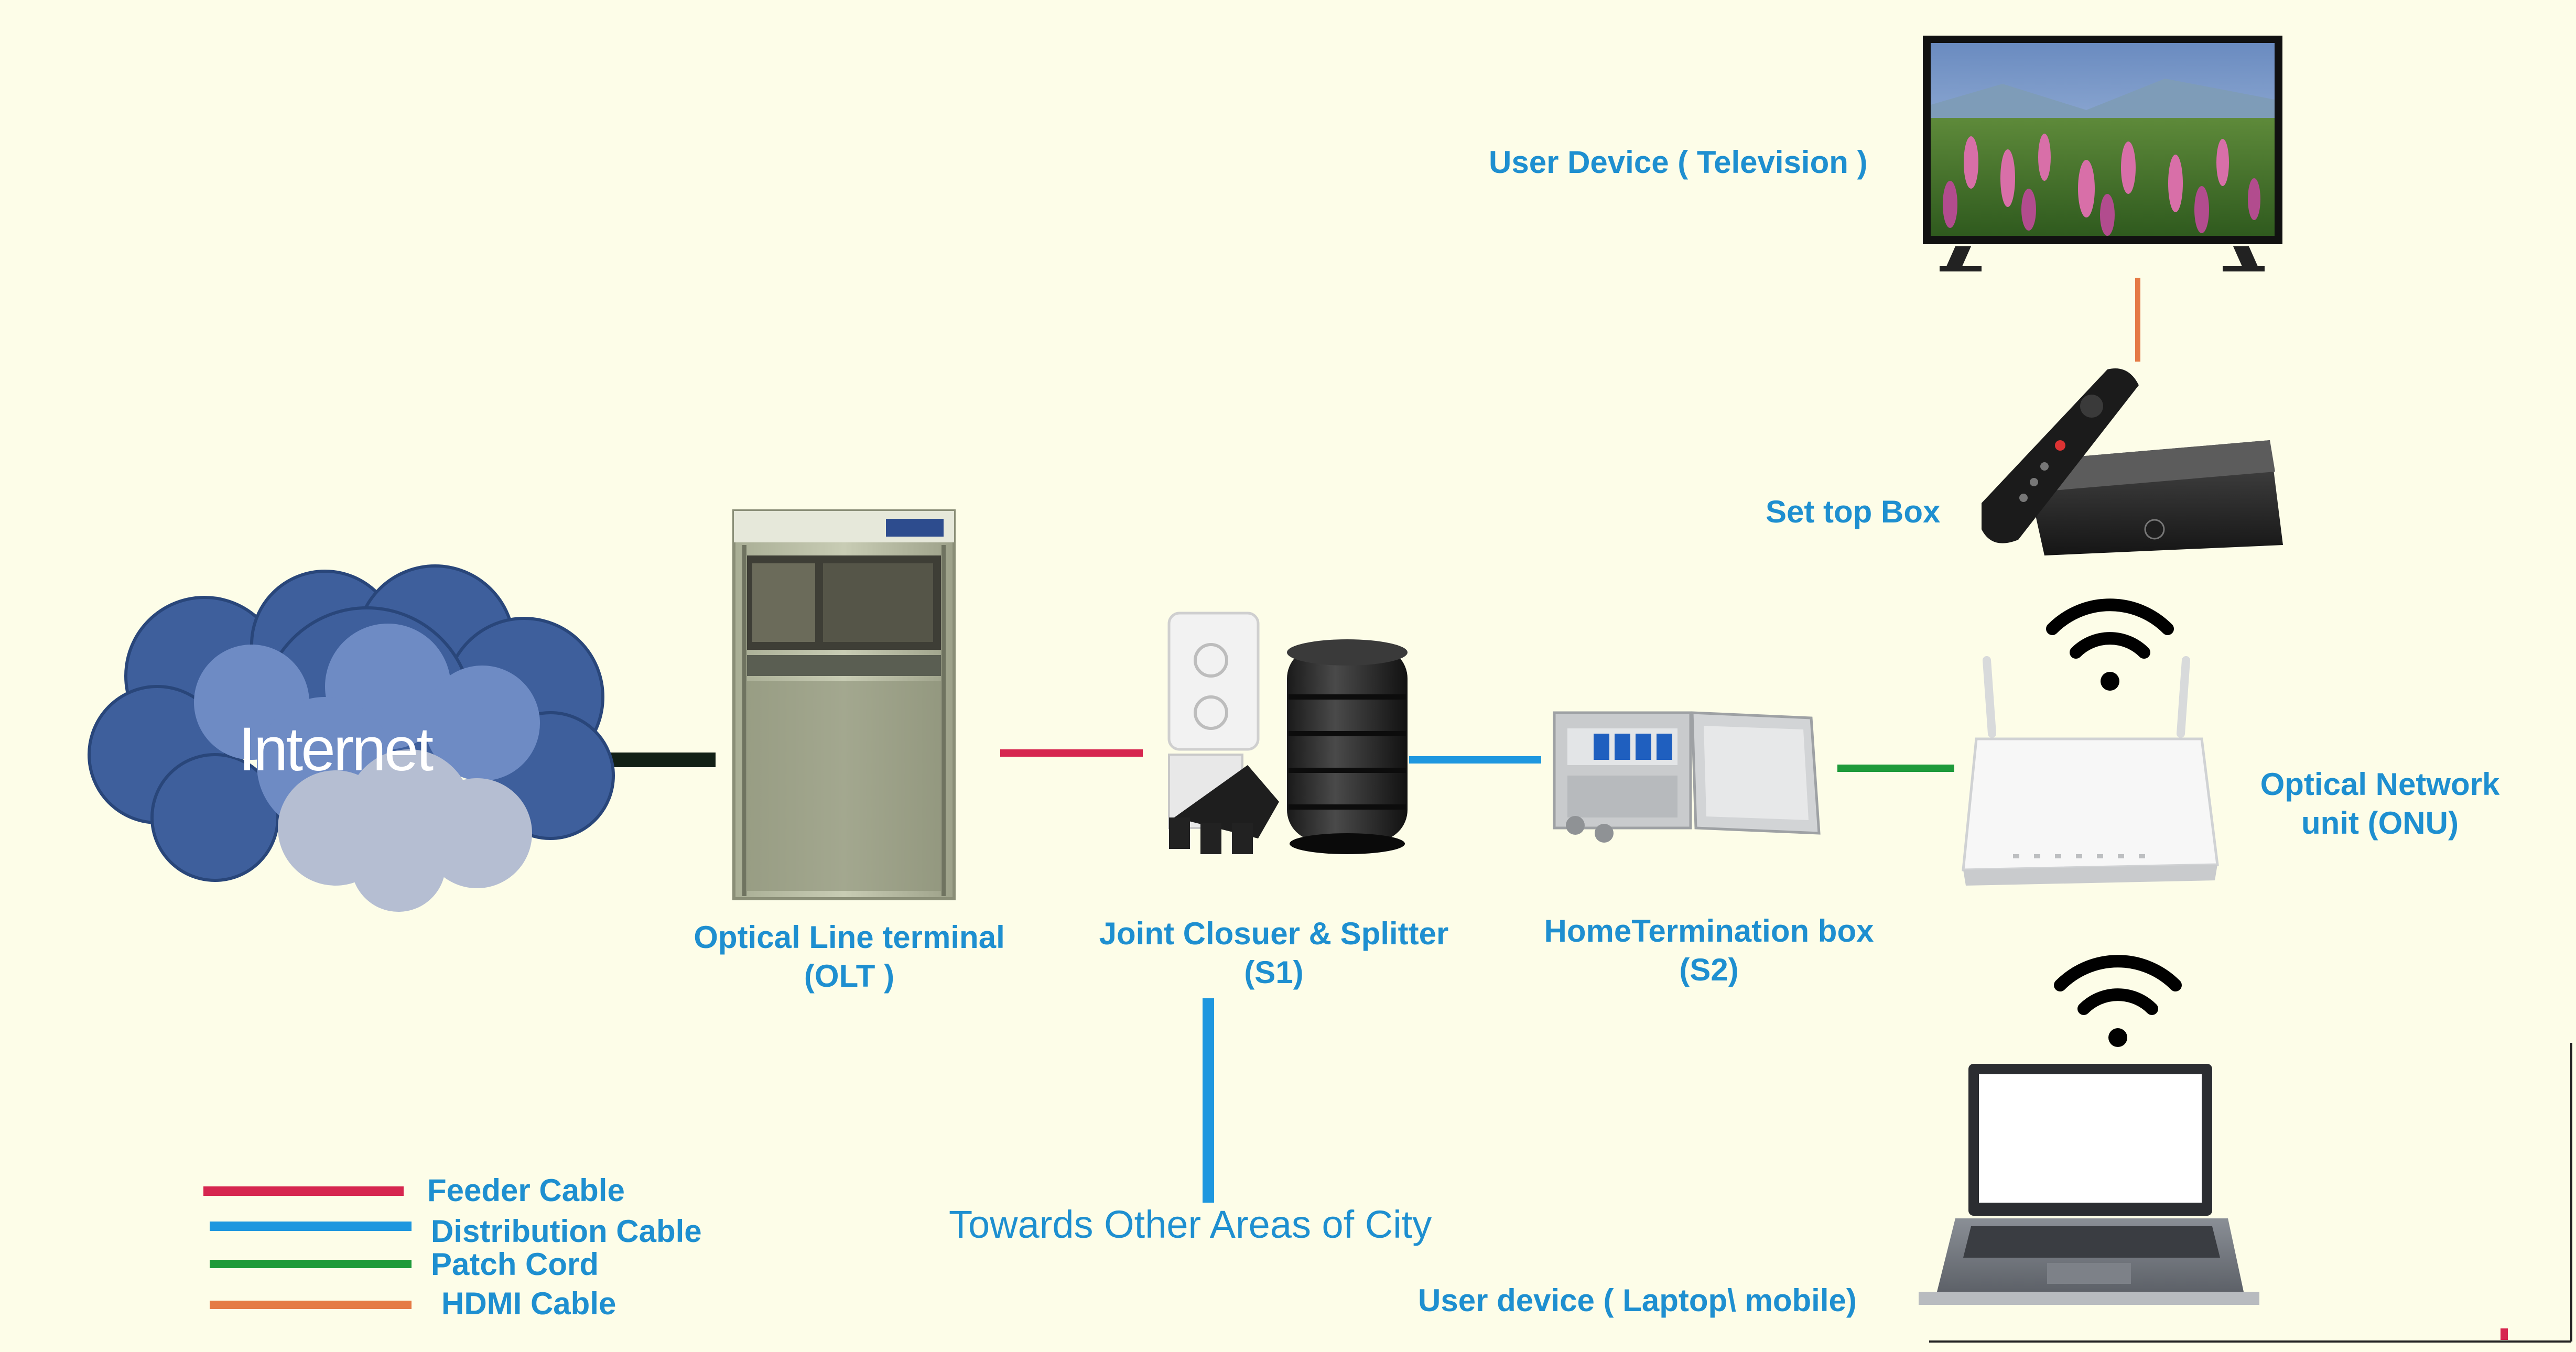 This screenshot has height=1352, width=2576. What do you see at coordinates (1274, 973) in the screenshot?
I see `joint-closure-label-line2: (S1)` at bounding box center [1274, 973].